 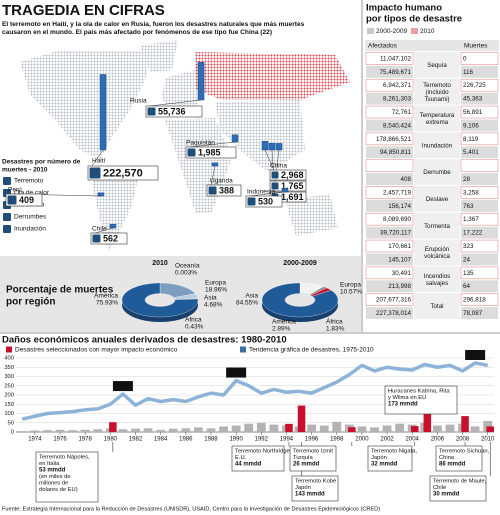 I want to click on table-title: Impacto humano, so click(x=404, y=8).